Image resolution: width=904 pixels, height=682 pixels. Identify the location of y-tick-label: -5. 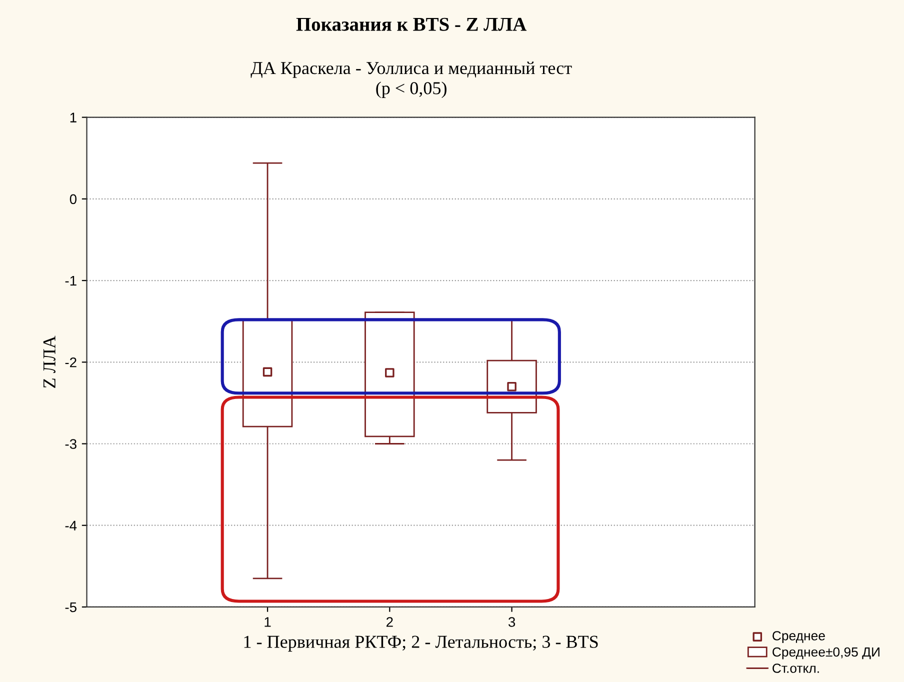
(70, 607).